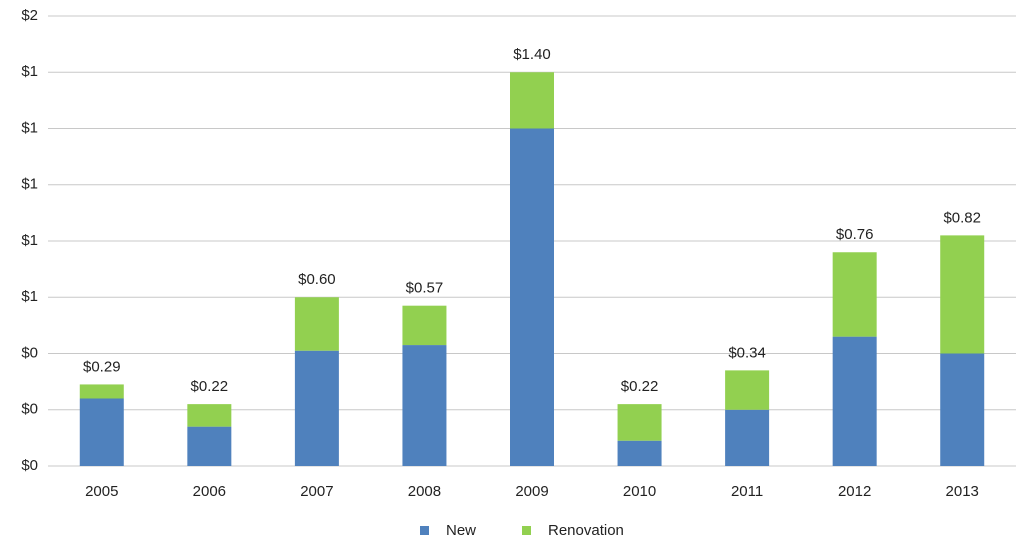  I want to click on x-tick-label: 2010, so click(639, 491).